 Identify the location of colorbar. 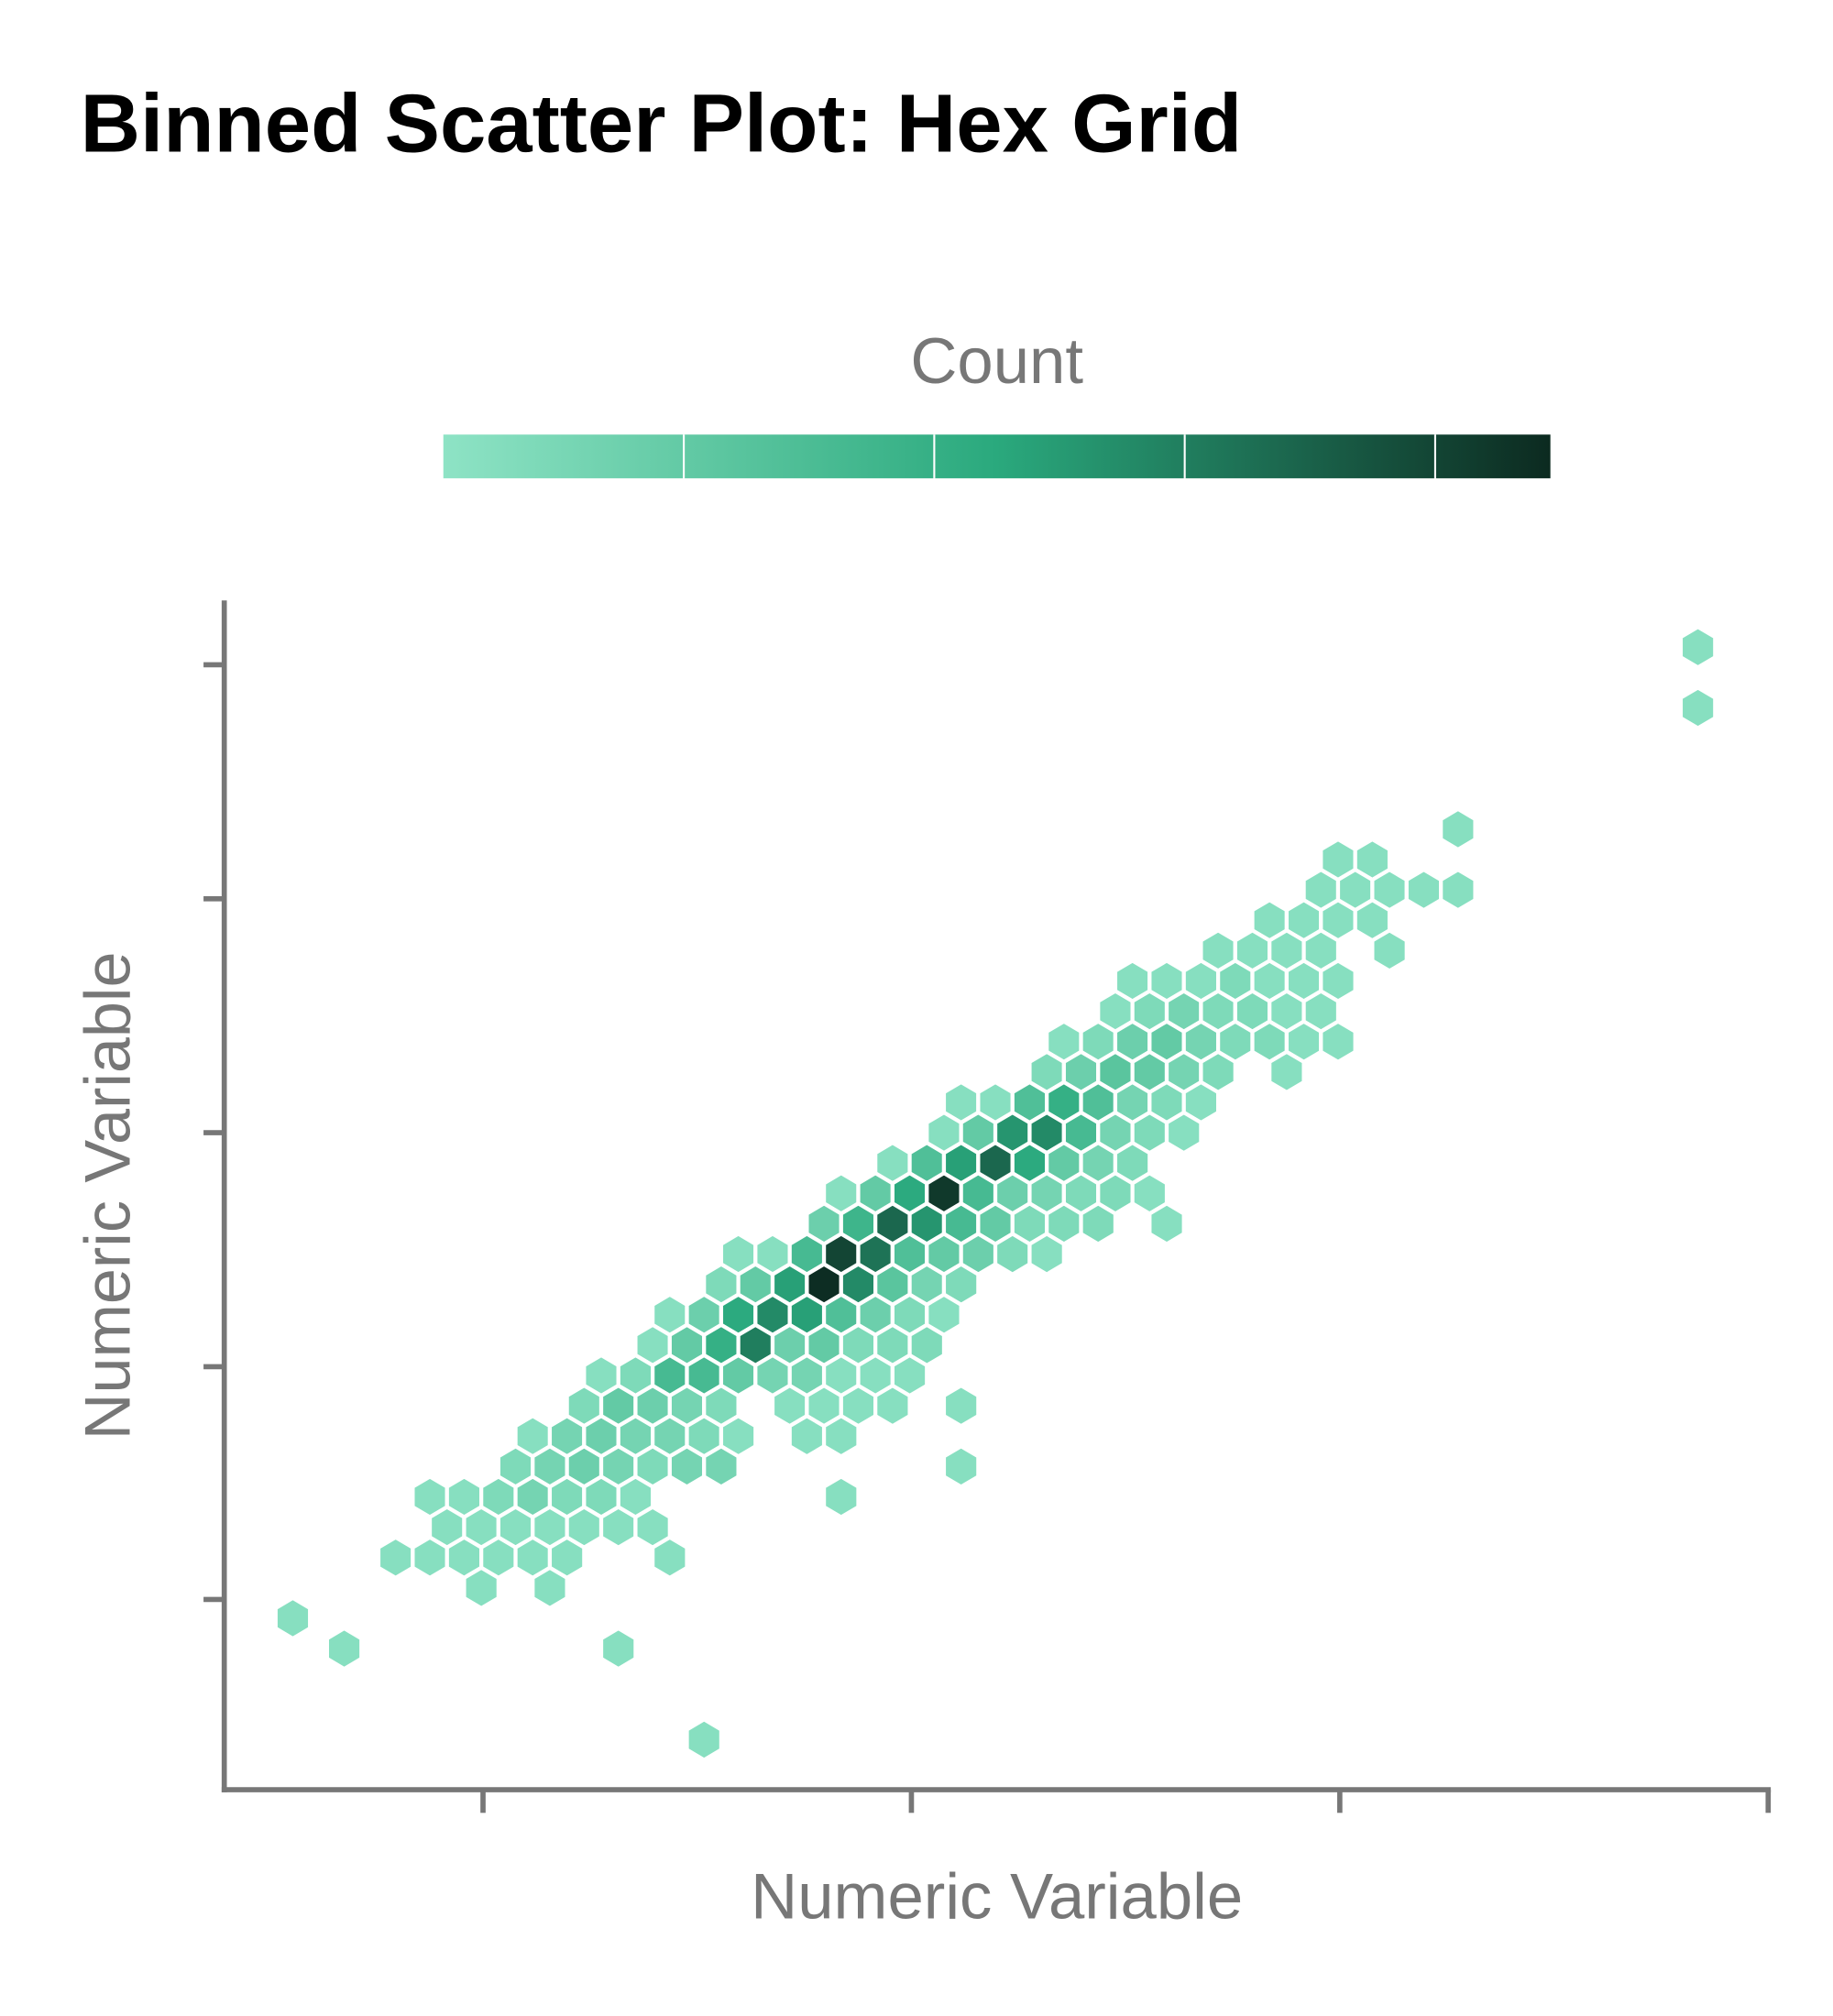
(997, 456).